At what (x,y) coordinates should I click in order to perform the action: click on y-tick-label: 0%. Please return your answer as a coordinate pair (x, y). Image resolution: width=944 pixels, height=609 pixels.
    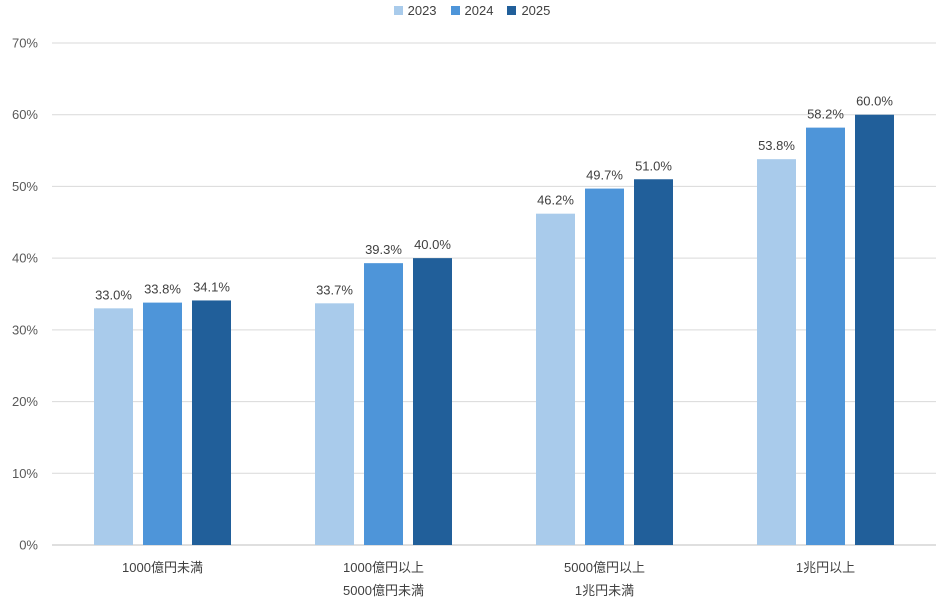
    Looking at the image, I should click on (28, 545).